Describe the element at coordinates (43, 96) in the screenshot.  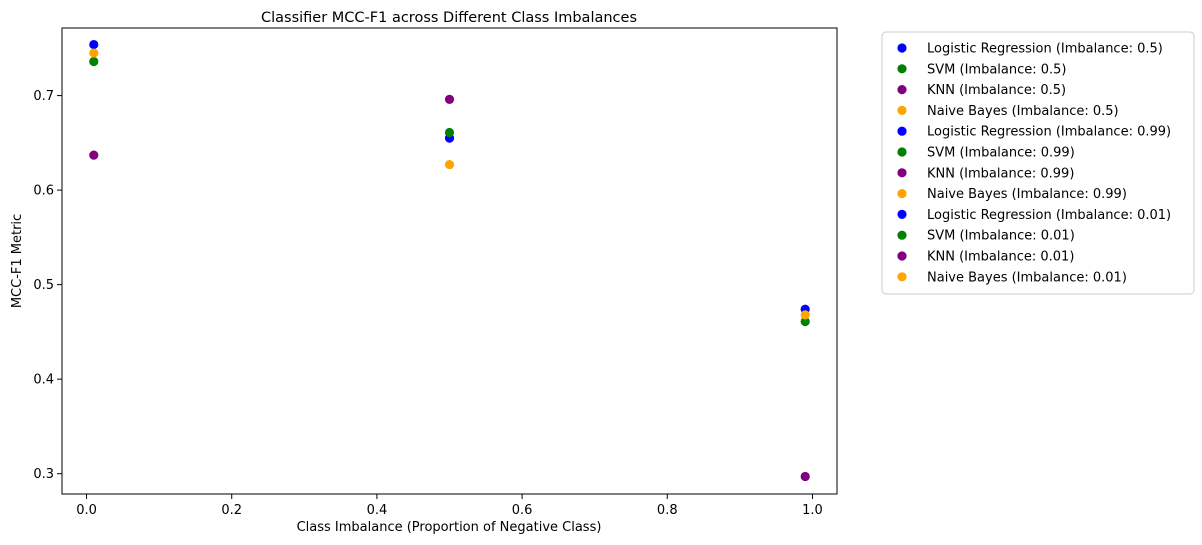
I see `y-tick-label: 0.7` at that location.